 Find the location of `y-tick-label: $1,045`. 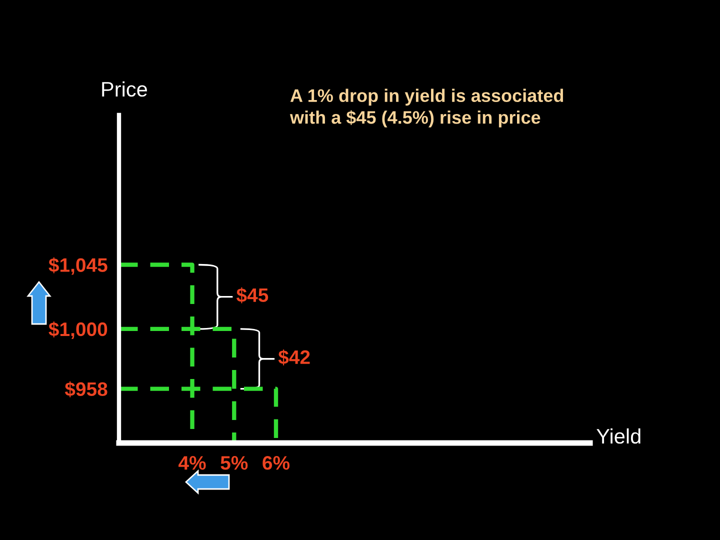

y-tick-label: $1,045 is located at coordinates (78, 266).